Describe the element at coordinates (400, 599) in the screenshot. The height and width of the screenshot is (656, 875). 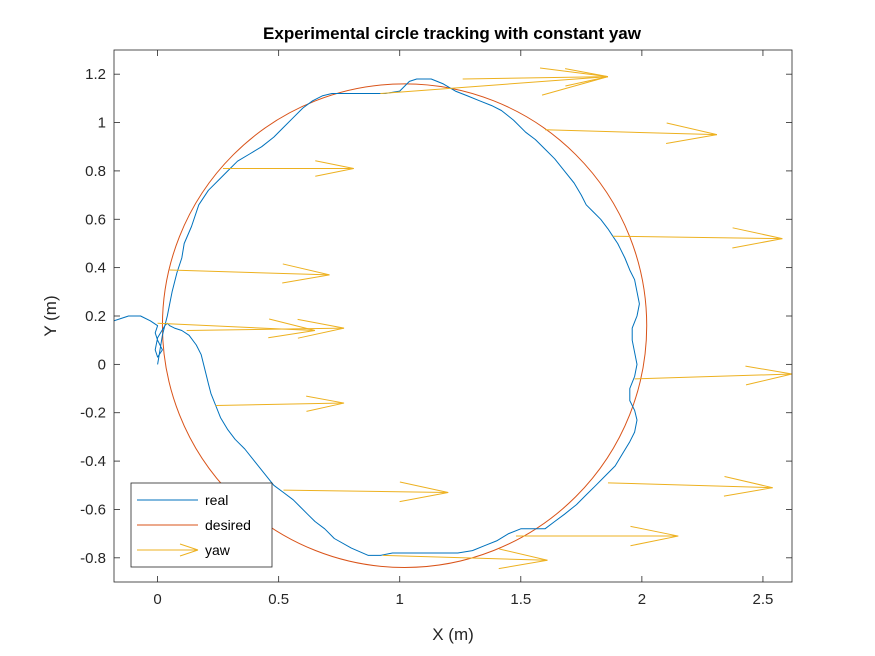
I see `x-tick-label: 1` at that location.